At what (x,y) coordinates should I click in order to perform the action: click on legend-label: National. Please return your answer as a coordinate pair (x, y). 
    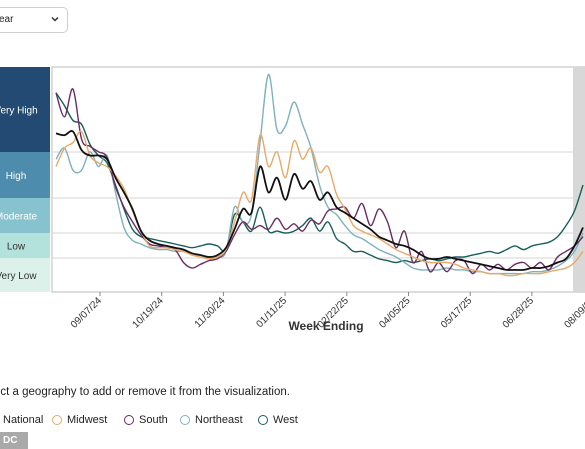
    Looking at the image, I should click on (23, 420).